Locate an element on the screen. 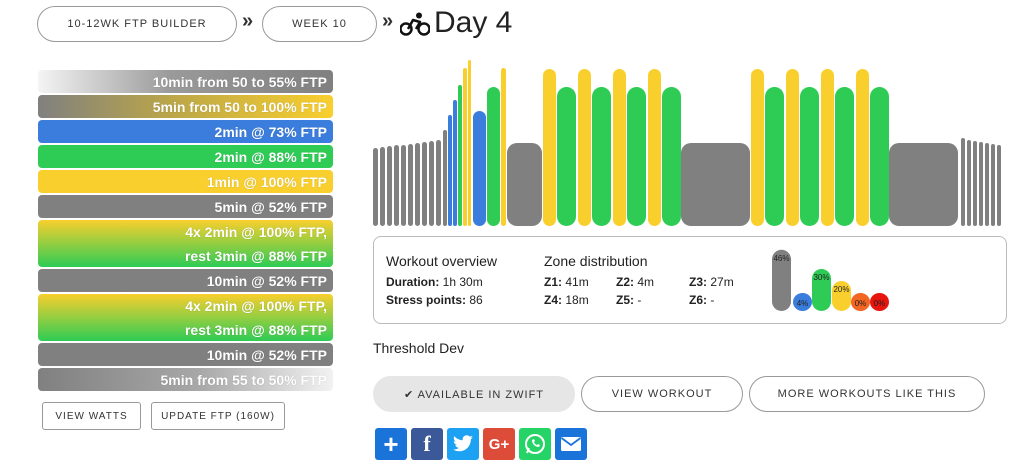  zone-distribution-chart: 46% 4% 30% 20% 0% 0% is located at coordinates (830, 280).